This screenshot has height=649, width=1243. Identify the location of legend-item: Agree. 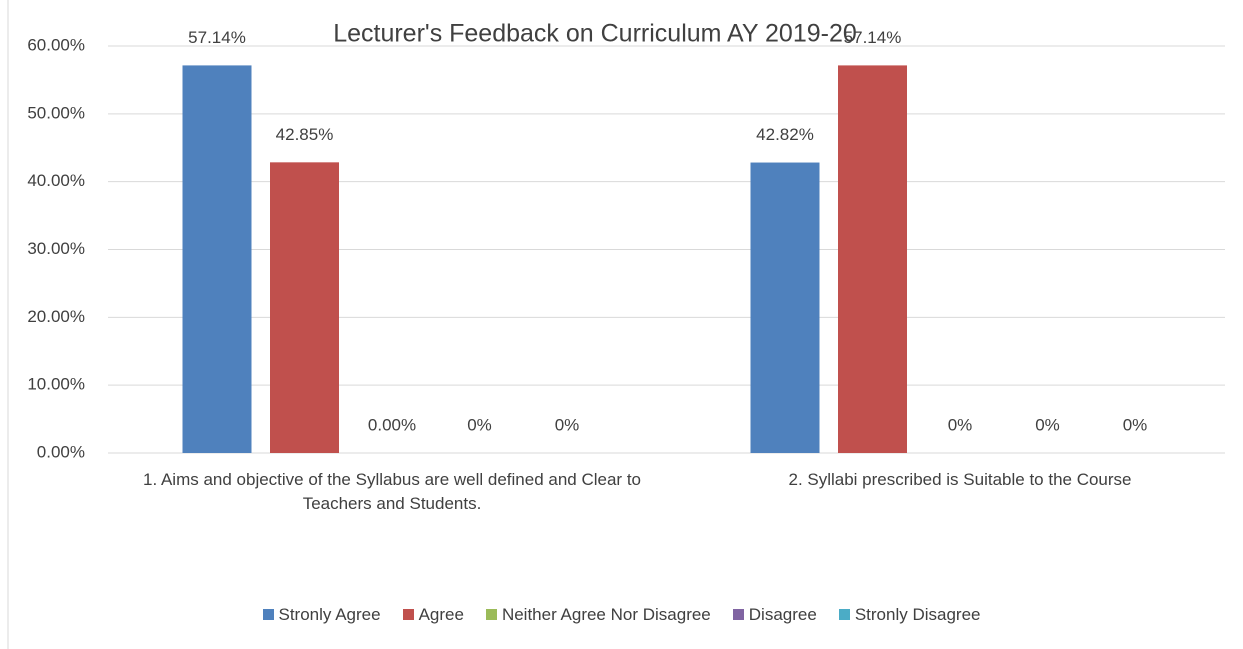
(433, 615).